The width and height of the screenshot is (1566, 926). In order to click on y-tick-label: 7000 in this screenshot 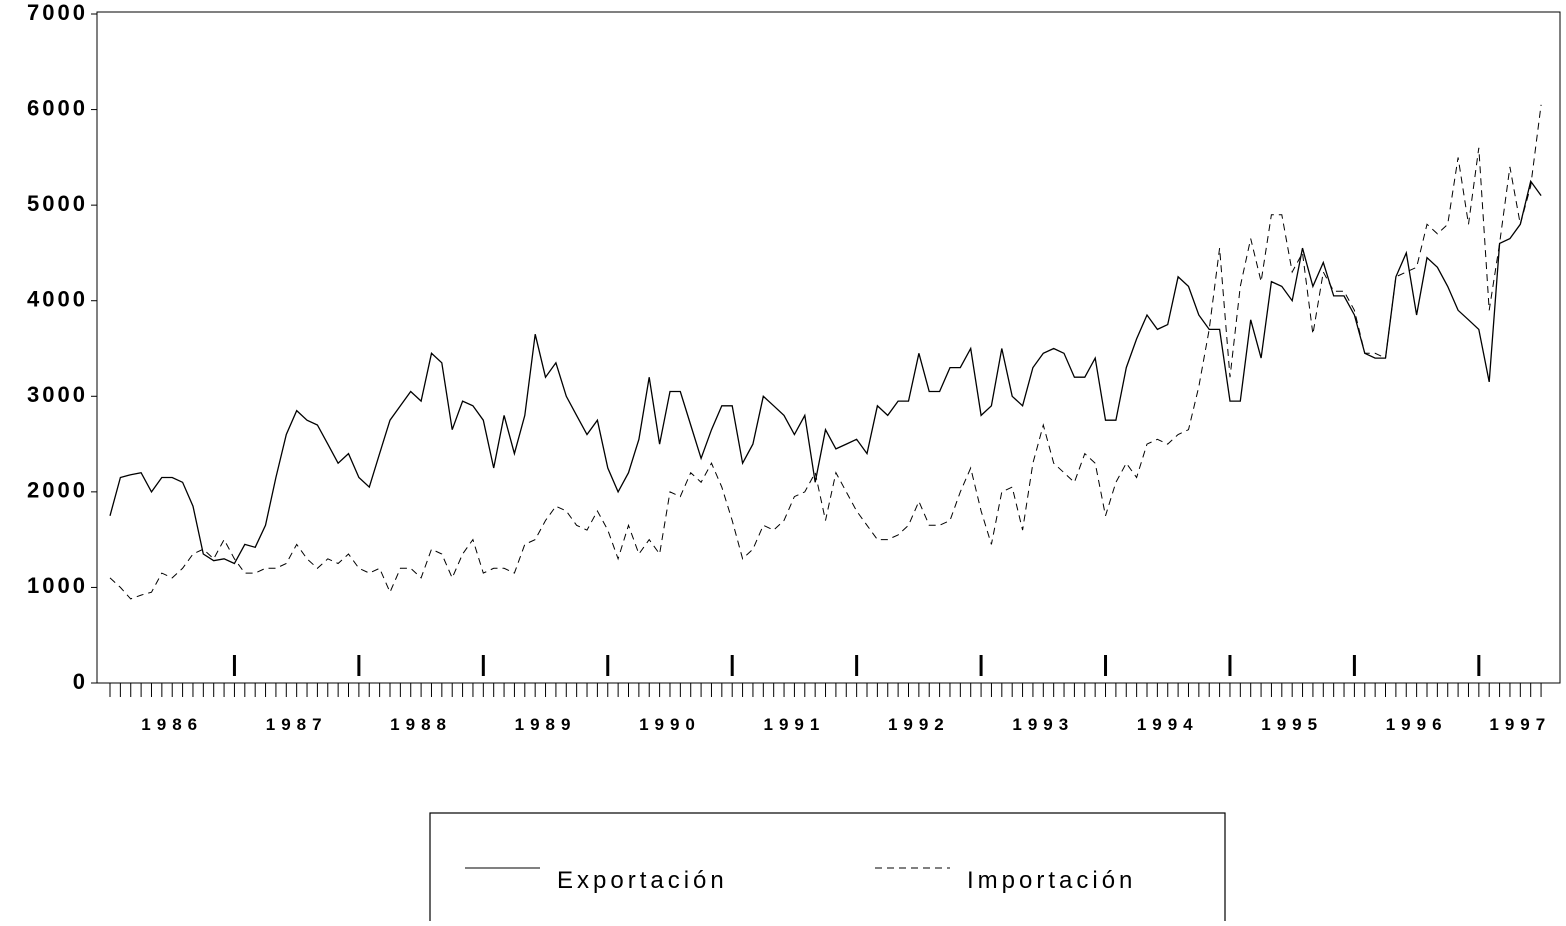, I will do `click(57, 12)`.